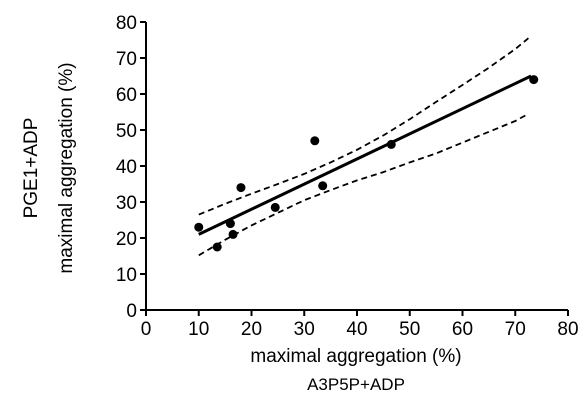 This screenshot has height=401, width=587. I want to click on x-tick-label: 30, so click(304, 329).